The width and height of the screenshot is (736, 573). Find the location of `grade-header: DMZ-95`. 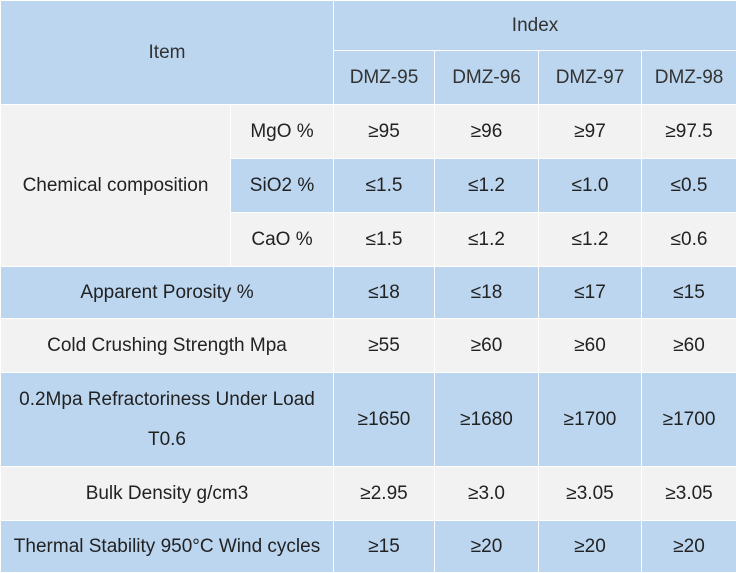

grade-header: DMZ-95 is located at coordinates (384, 78).